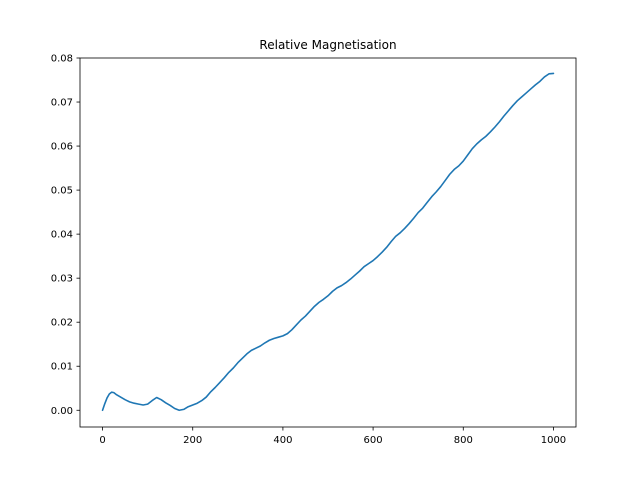 Image resolution: width=640 pixels, height=480 pixels. I want to click on x-tick-label: 200, so click(192, 440).